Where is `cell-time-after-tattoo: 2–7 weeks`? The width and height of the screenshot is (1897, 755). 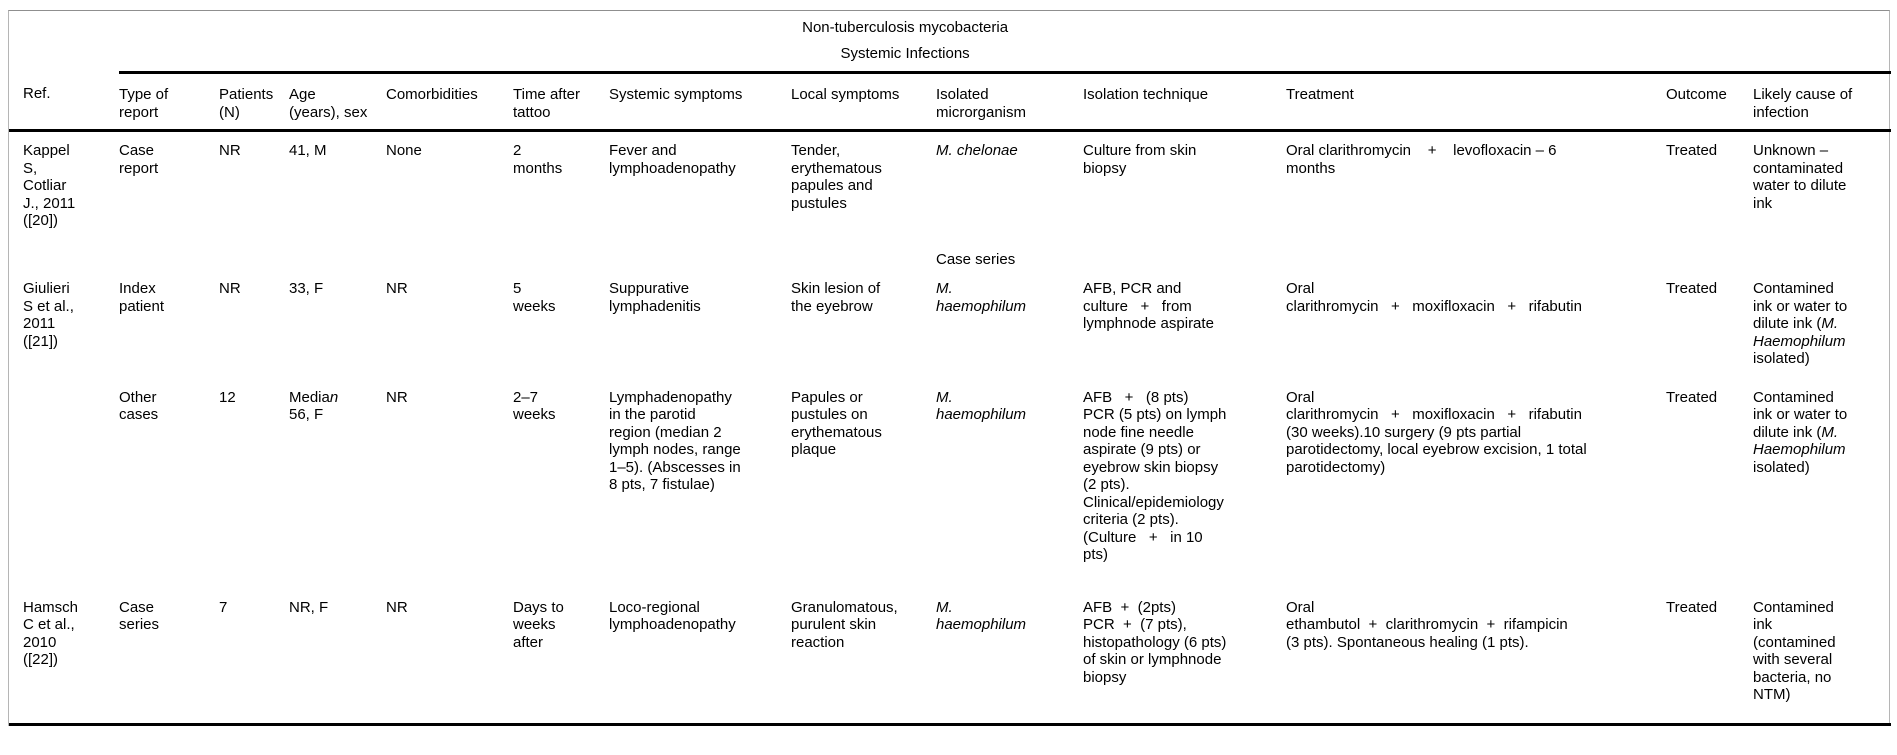 cell-time-after-tattoo: 2–7 weeks is located at coordinates (534, 406).